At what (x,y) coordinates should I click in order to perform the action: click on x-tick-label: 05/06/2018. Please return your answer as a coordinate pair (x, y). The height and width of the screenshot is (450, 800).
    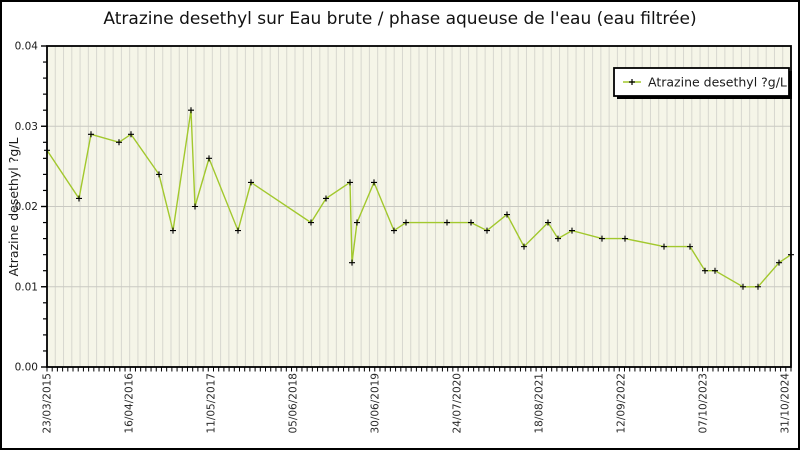
    Looking at the image, I should click on (294, 403).